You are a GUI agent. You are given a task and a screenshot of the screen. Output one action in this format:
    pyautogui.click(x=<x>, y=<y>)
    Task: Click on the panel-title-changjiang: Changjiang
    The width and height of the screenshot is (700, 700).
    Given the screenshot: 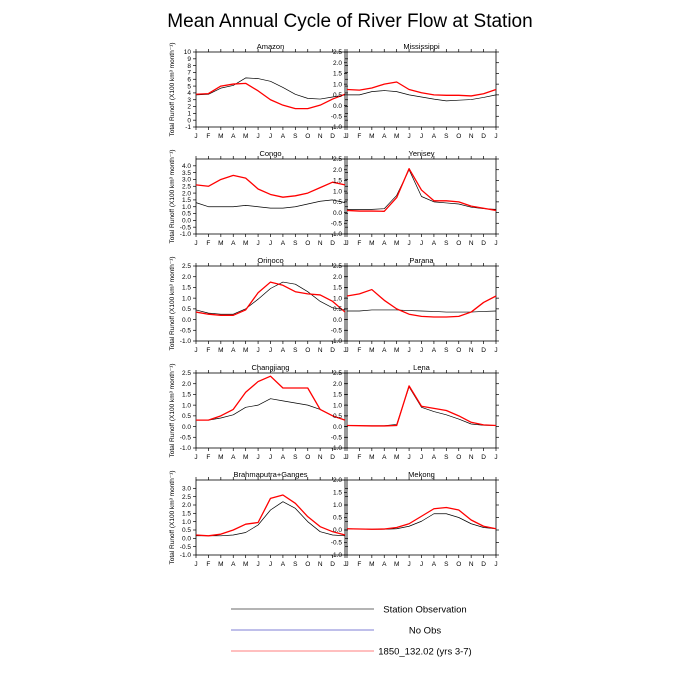 What is the action you would take?
    pyautogui.click(x=271, y=367)
    